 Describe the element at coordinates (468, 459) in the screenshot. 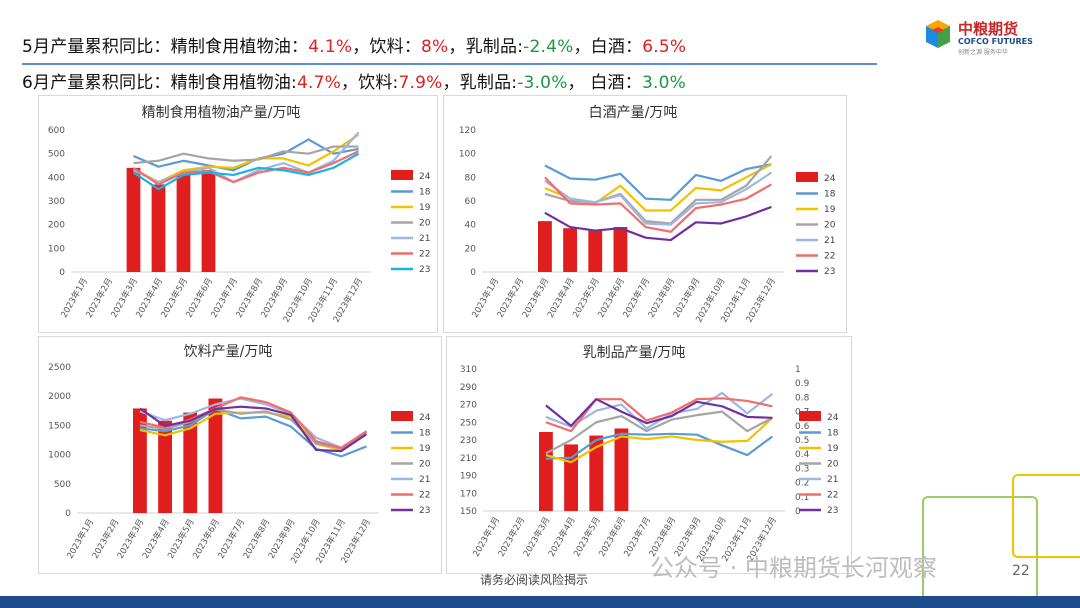

I see `y-tick-label: 210` at that location.